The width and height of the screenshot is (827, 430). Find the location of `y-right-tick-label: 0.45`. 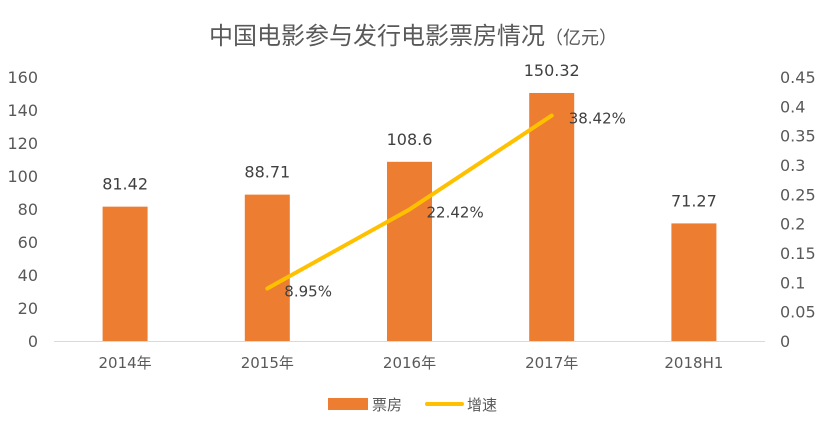

y-right-tick-label: 0.45 is located at coordinates (798, 77).